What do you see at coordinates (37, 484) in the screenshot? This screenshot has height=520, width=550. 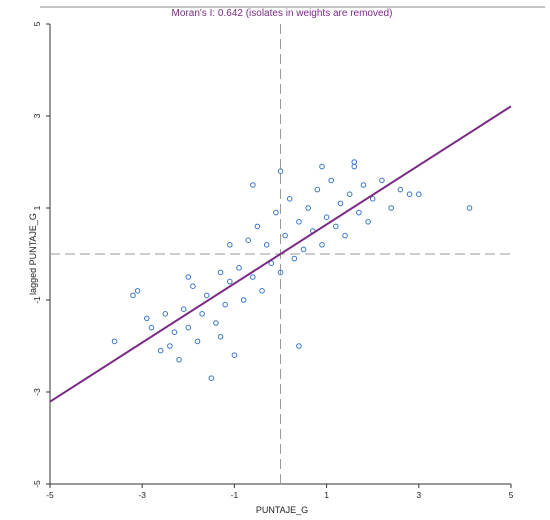 I see `y-tick-label: -5` at bounding box center [37, 484].